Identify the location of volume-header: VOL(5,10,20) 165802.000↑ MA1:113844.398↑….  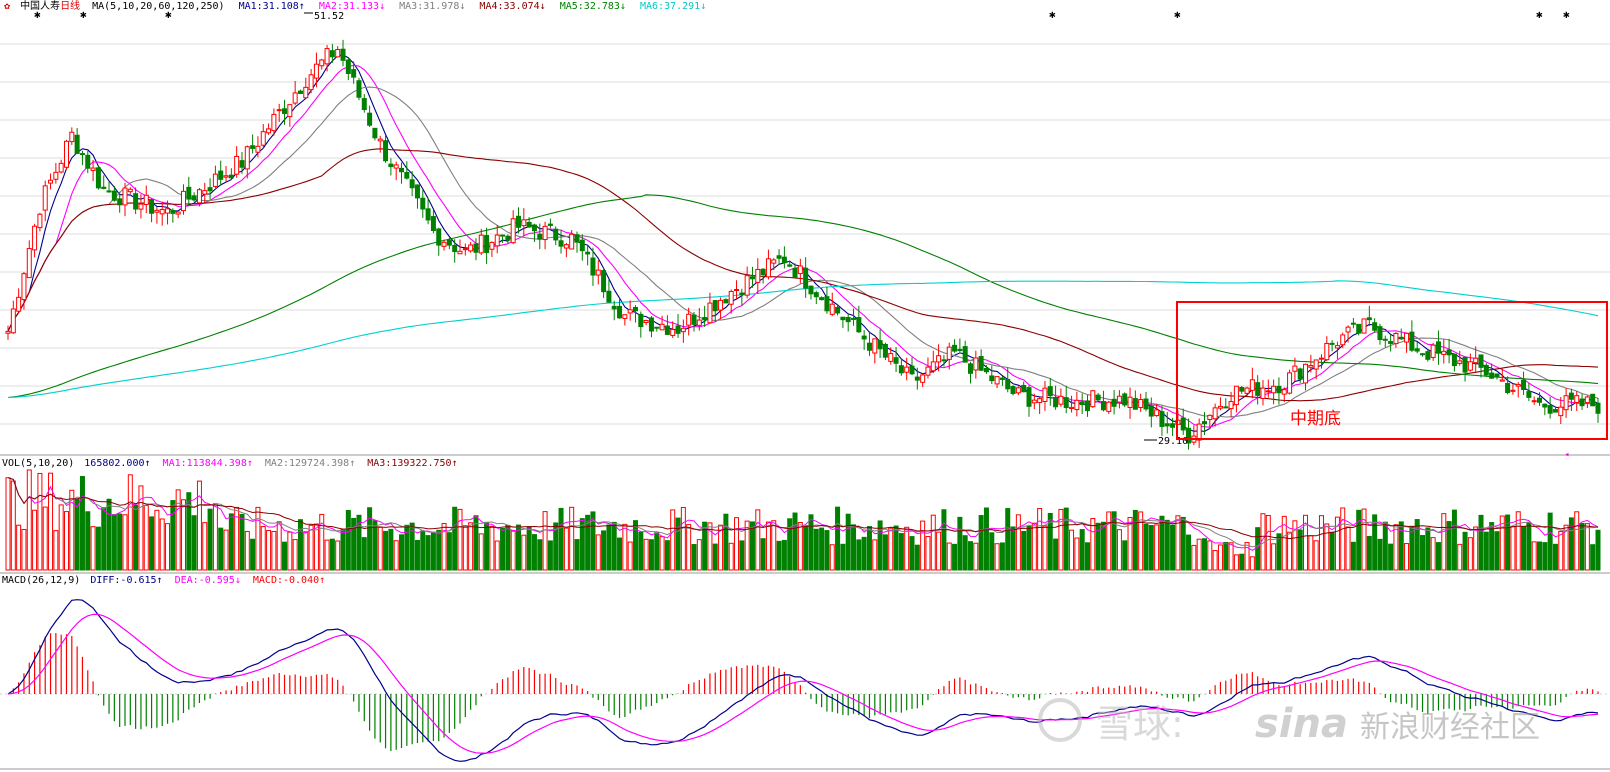
(230, 463).